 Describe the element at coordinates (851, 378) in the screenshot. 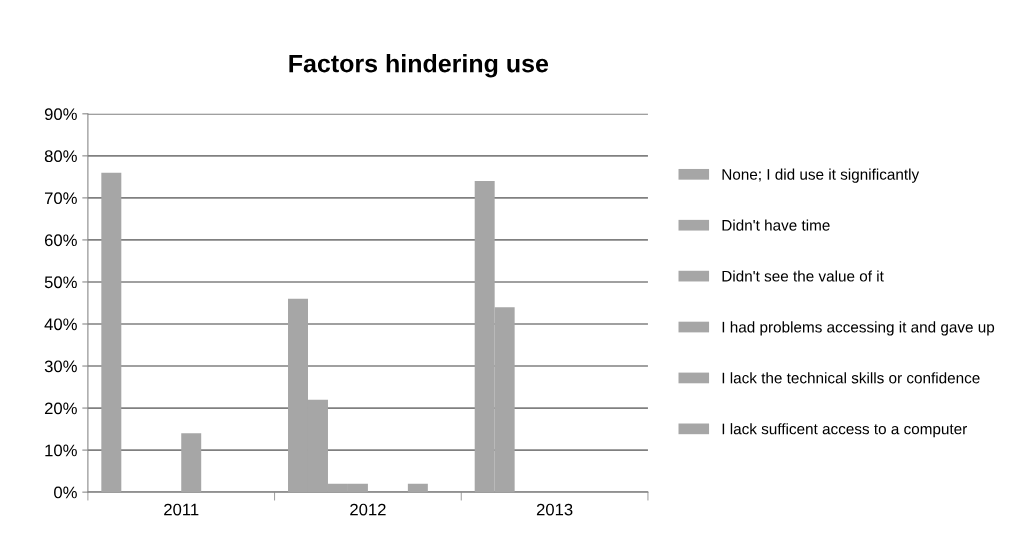

I see `legend-label: I lack the technical skills or confidence` at that location.